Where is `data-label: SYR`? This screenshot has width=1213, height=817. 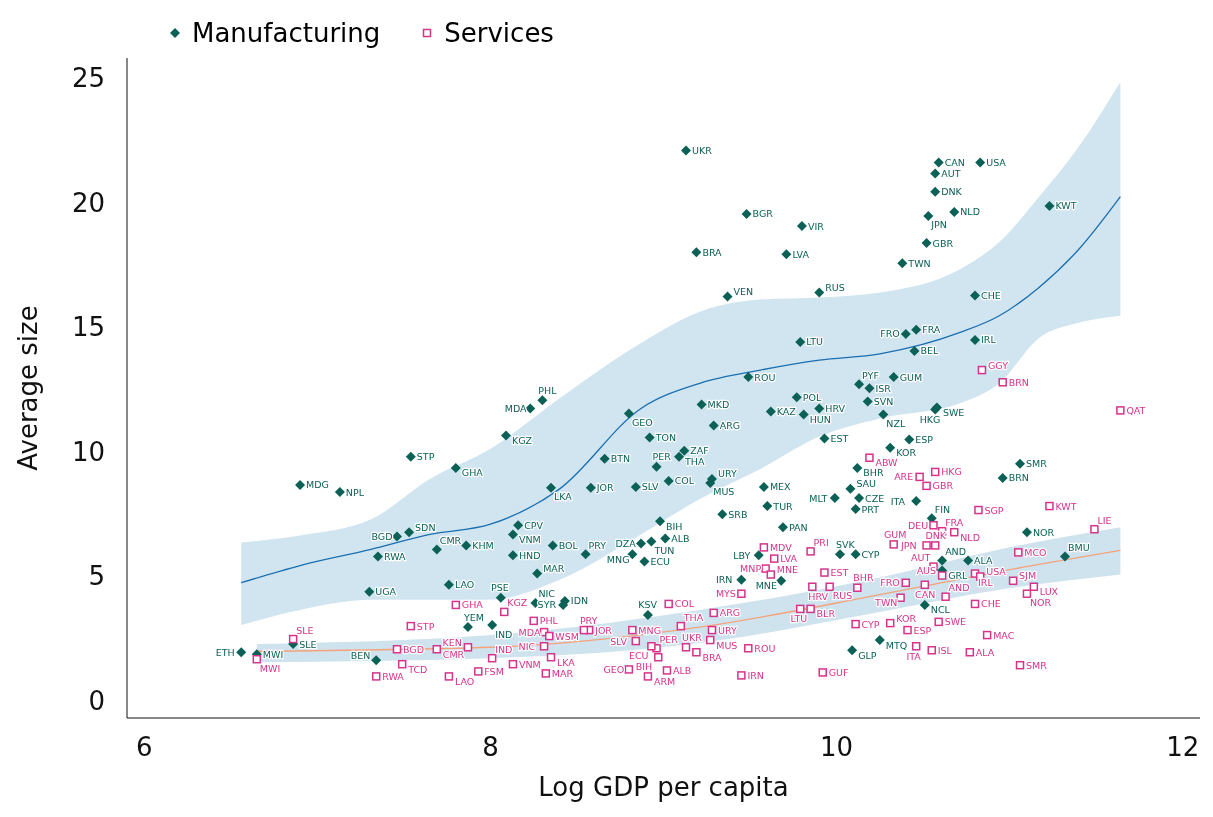 data-label: SYR is located at coordinates (547, 605).